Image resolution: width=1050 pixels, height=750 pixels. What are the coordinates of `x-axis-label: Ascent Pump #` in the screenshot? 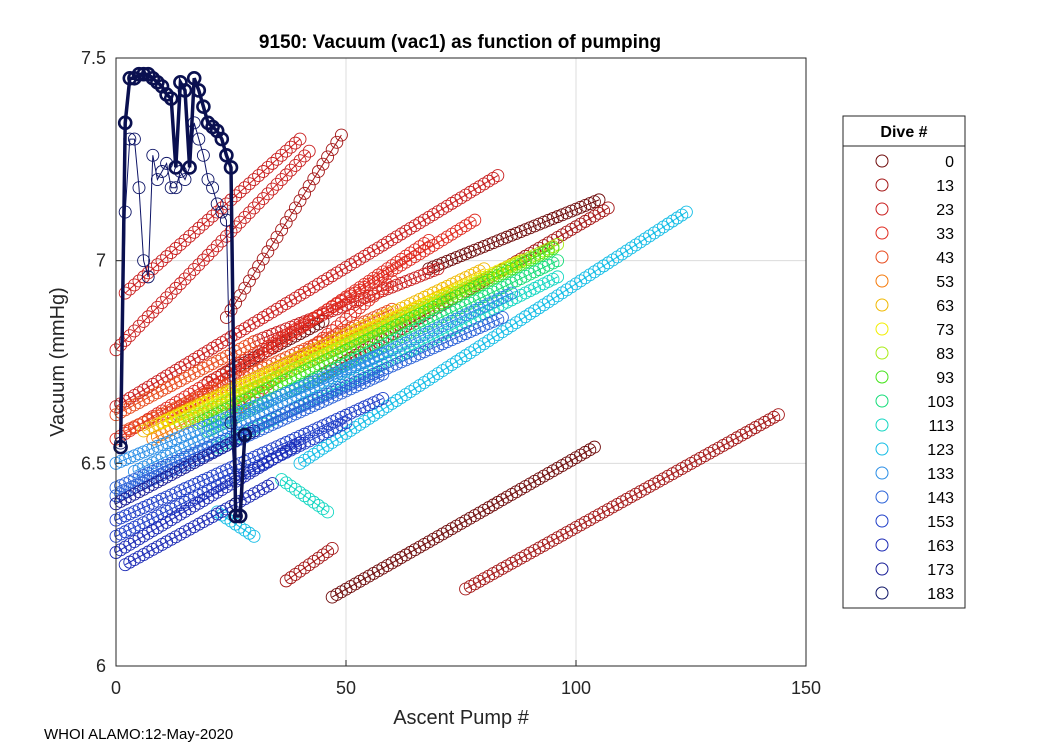 It's located at (461, 718).